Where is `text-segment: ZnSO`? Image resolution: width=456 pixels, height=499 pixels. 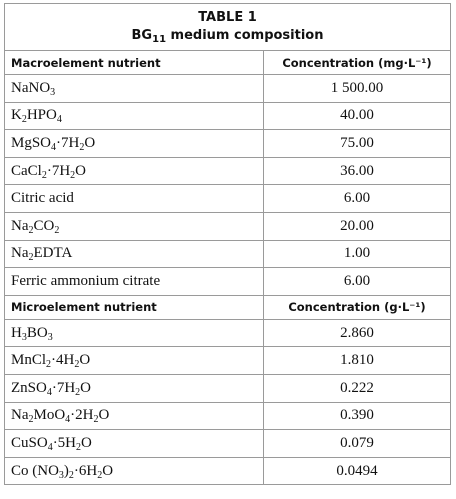 text-segment: ZnSO is located at coordinates (29, 387).